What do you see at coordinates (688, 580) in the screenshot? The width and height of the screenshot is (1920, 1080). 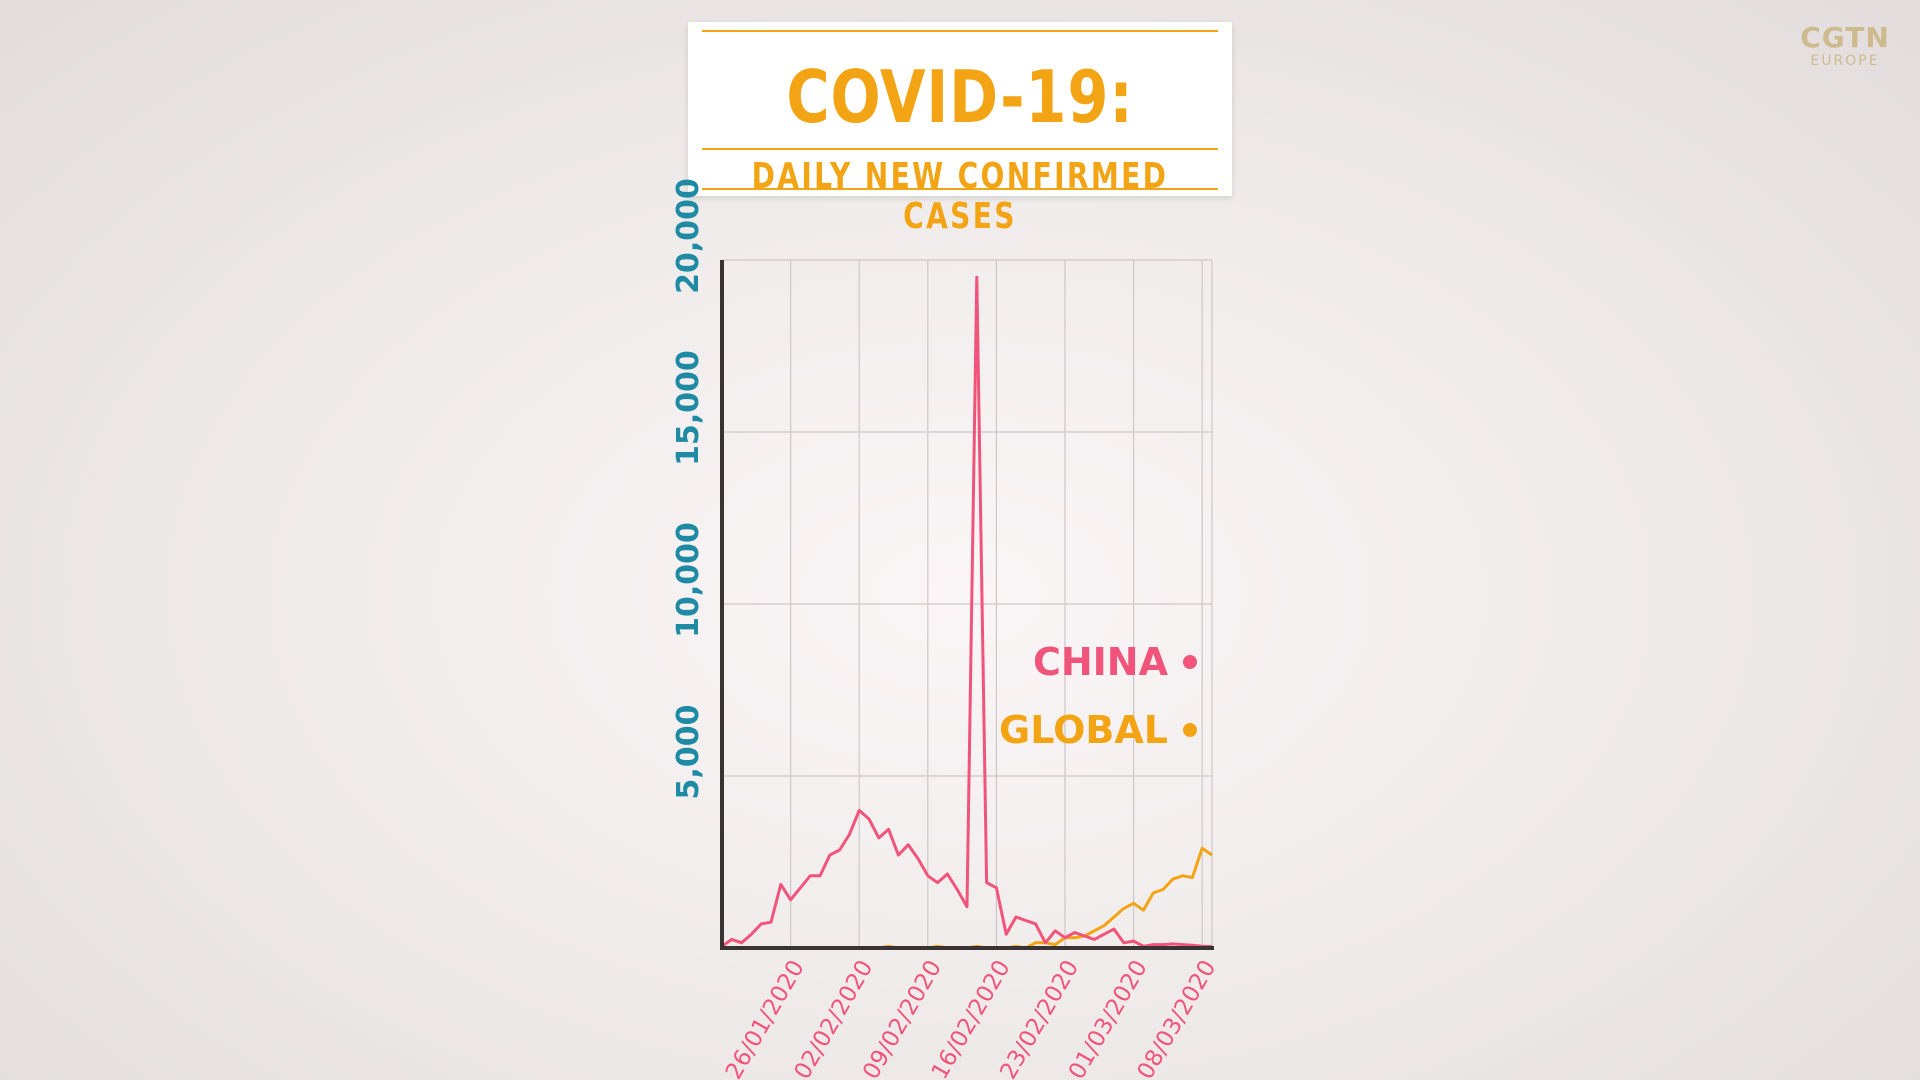 I see `y-tick-label: 10,000` at bounding box center [688, 580].